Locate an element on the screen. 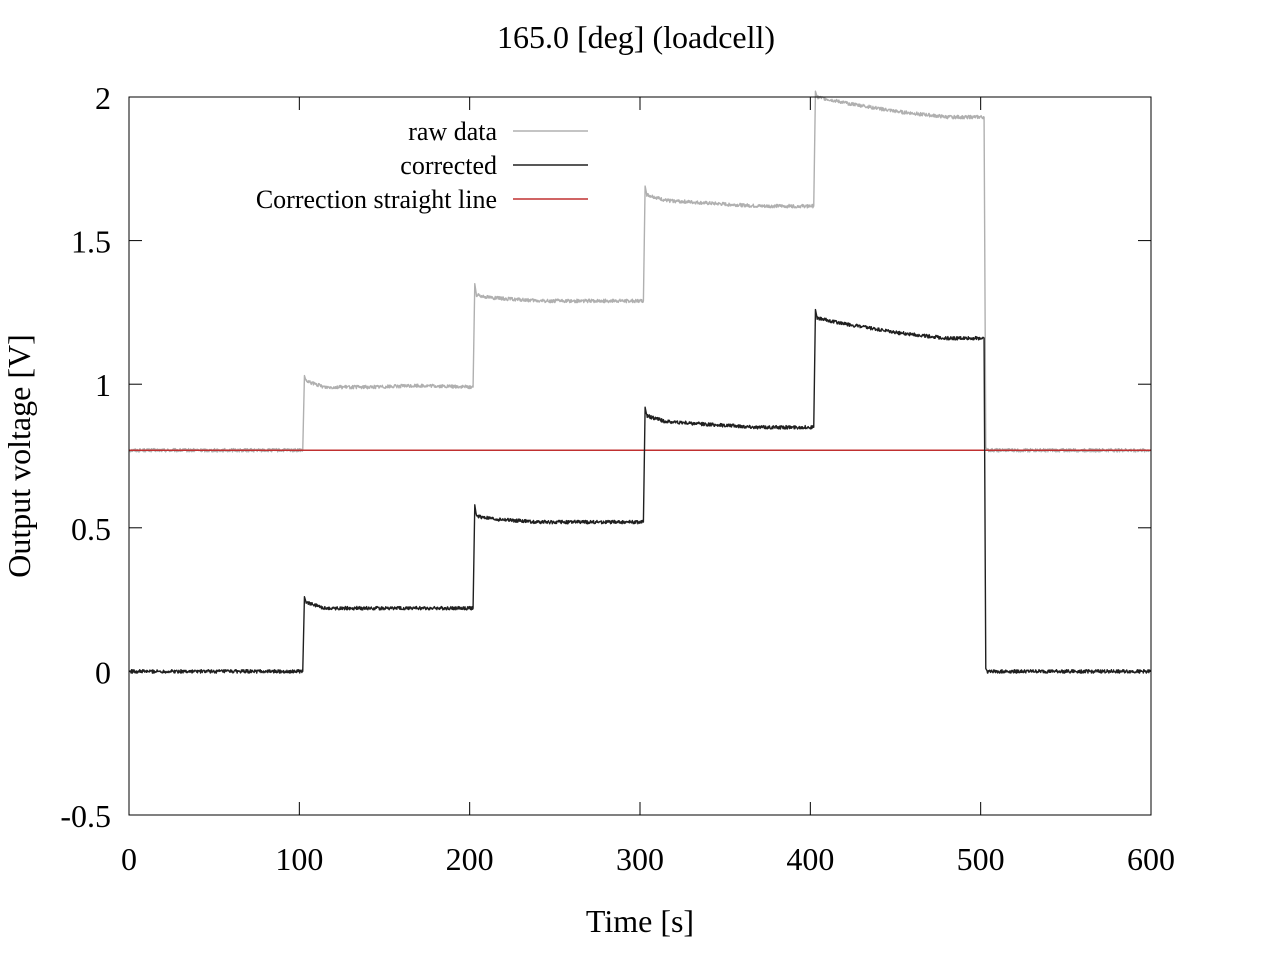  legend-label-raw-data: raw data is located at coordinates (452, 131).